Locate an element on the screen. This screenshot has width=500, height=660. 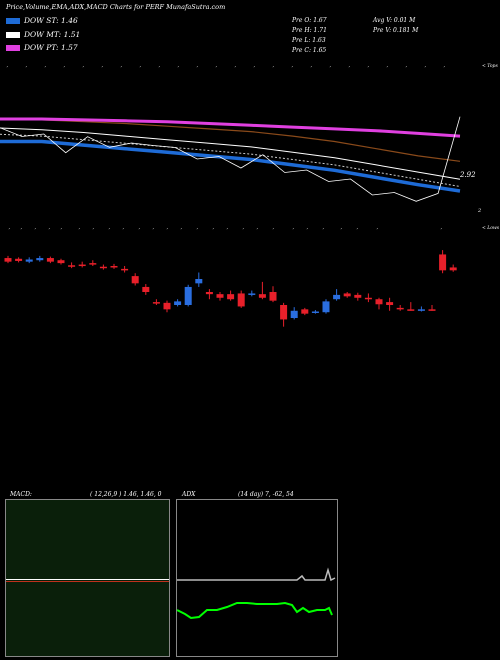
lows-label: < Lows is located at coordinates (491, 228).